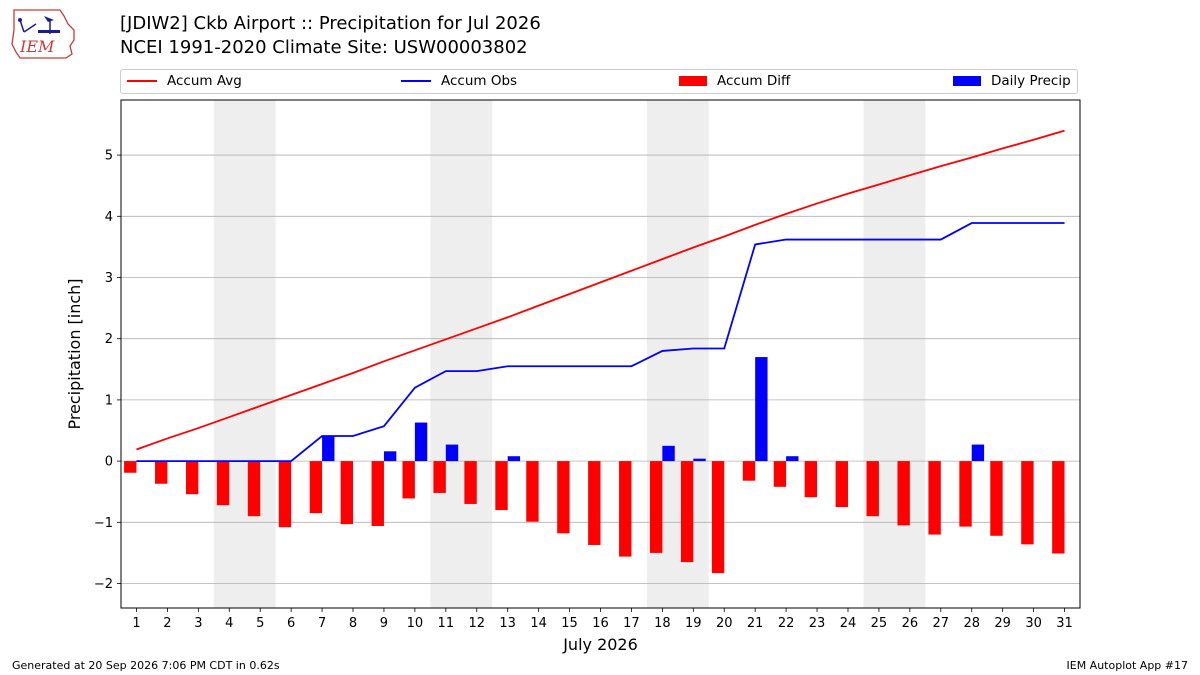 Image resolution: width=1200 pixels, height=675 pixels. I want to click on x-tick-label: 6, so click(291, 623).